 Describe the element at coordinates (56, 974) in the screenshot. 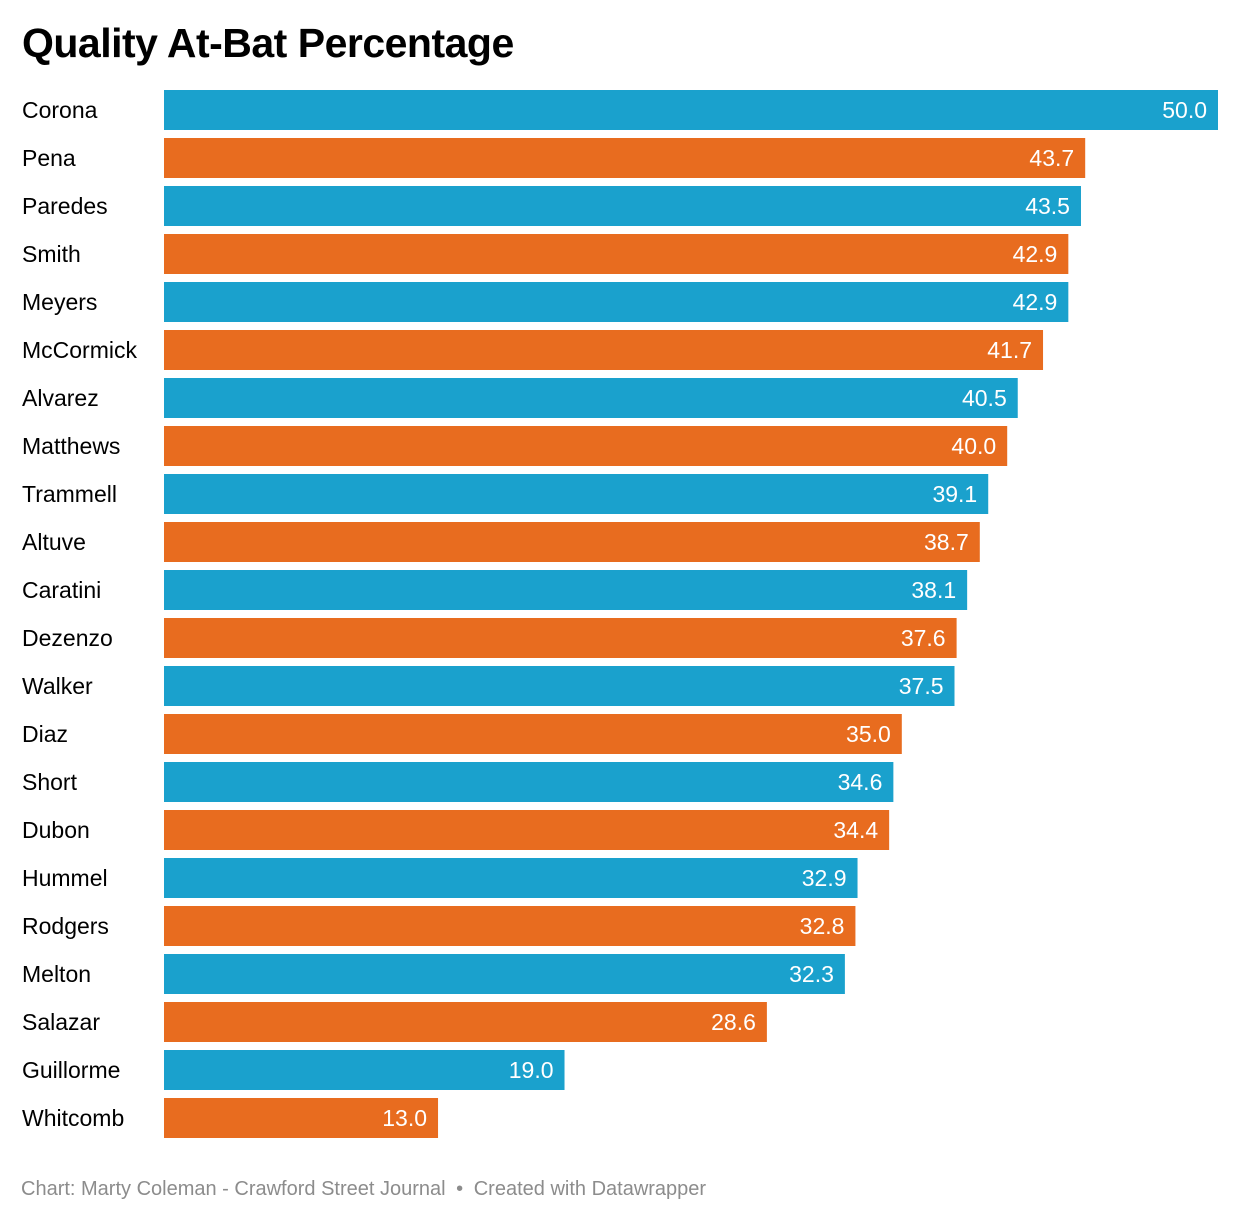

I see `category-label-melton: Melton` at that location.